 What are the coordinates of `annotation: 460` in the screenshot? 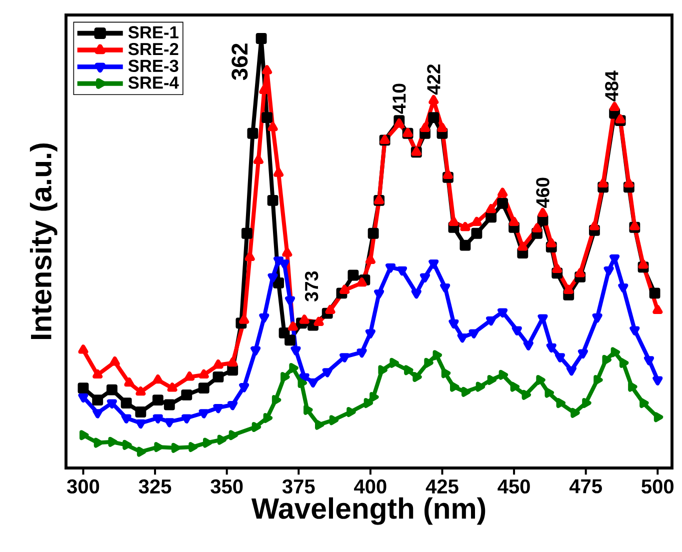 It's located at (543, 193).